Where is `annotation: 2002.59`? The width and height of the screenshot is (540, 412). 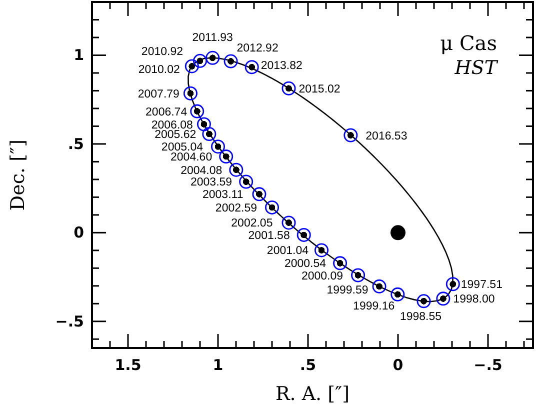 annotation: 2002.59 is located at coordinates (236, 208).